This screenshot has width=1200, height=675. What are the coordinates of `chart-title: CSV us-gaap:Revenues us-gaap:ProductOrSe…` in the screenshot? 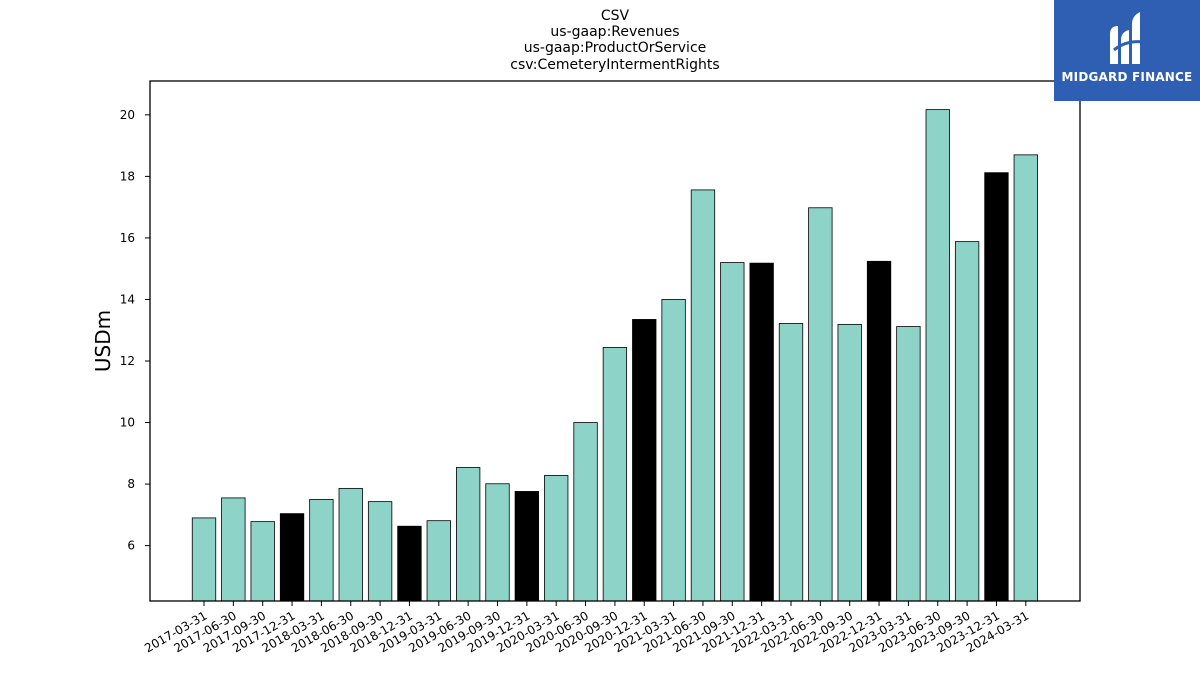 It's located at (614, 40).